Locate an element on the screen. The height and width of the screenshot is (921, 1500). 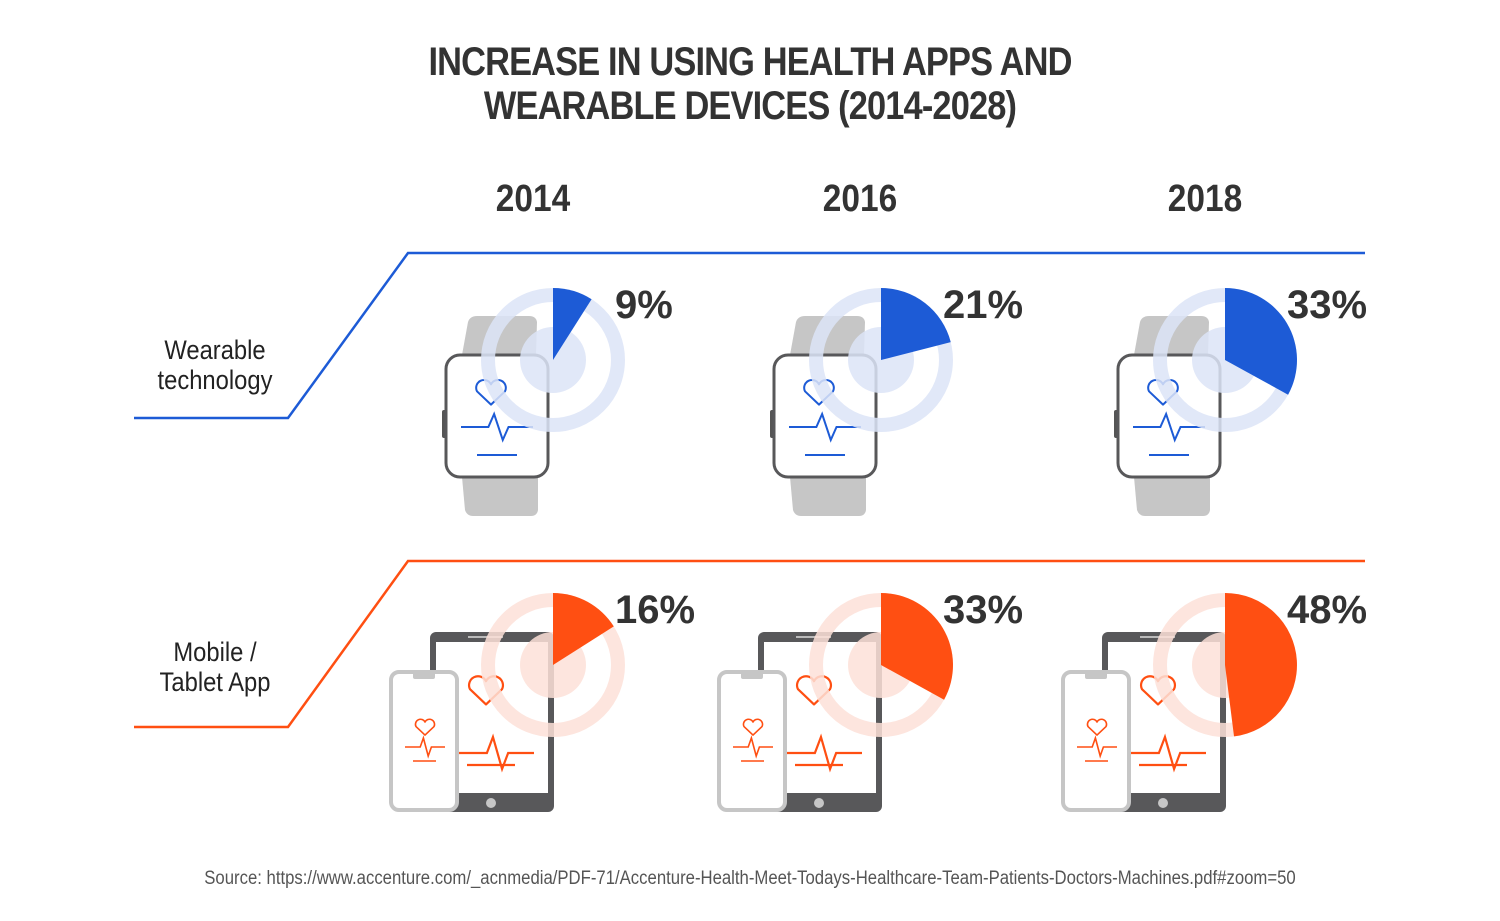
panel-wearable-2014: 9% is located at coordinates (557, 399).